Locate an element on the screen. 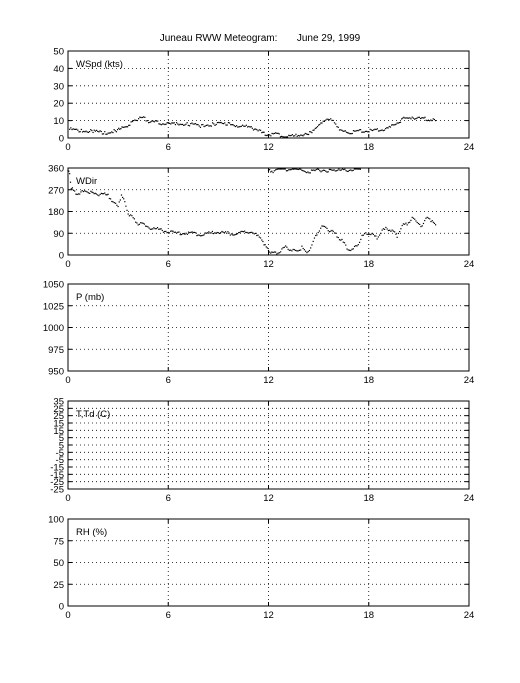 The width and height of the screenshot is (520, 683). panel-wspd: 0 6 12 18 24 0 10 20 30 40 50 WSpd (kts) is located at coordinates (263, 100).